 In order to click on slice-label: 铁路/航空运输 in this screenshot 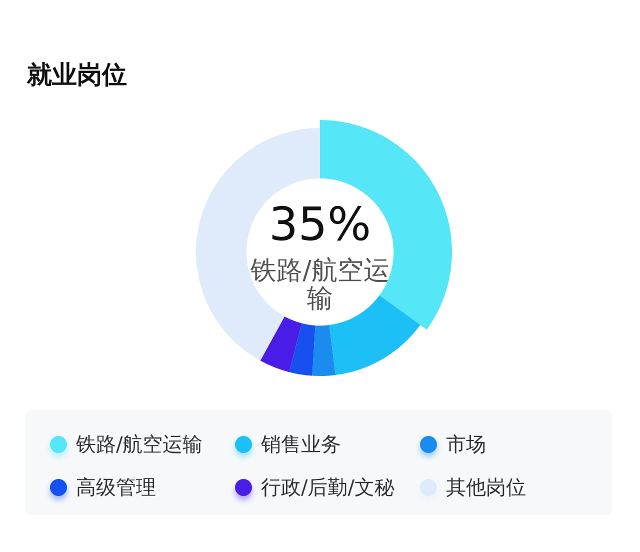, I will do `click(320, 285)`.